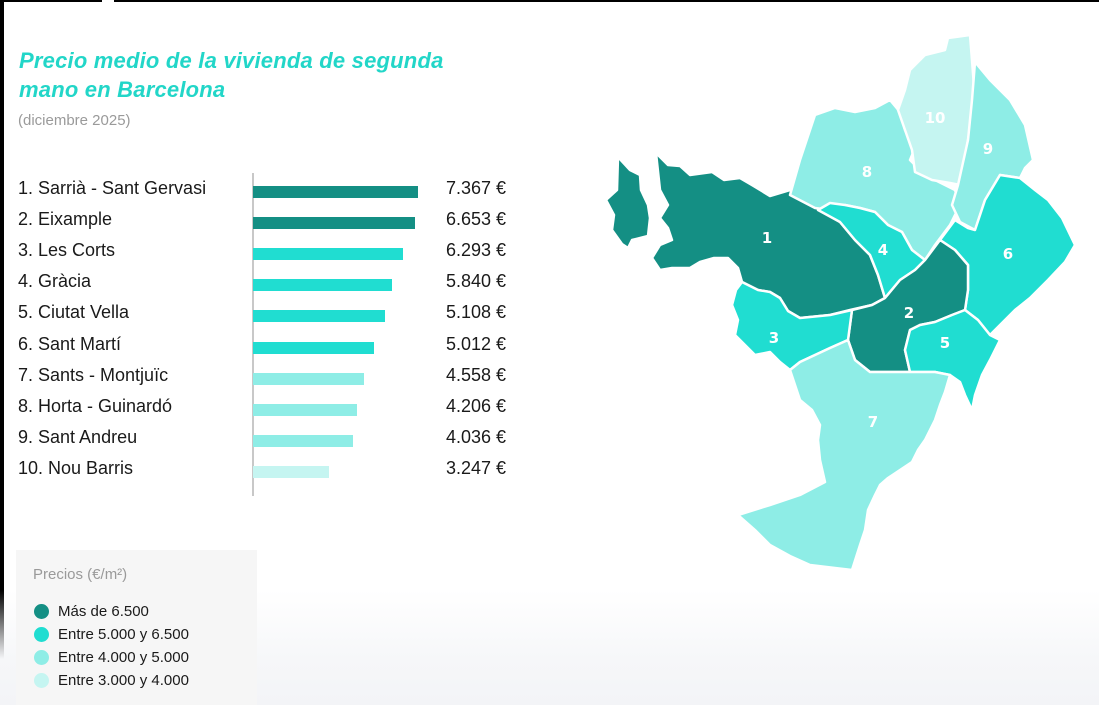 The width and height of the screenshot is (1099, 705). What do you see at coordinates (65, 219) in the screenshot?
I see `district-name: 2. Eixample` at bounding box center [65, 219].